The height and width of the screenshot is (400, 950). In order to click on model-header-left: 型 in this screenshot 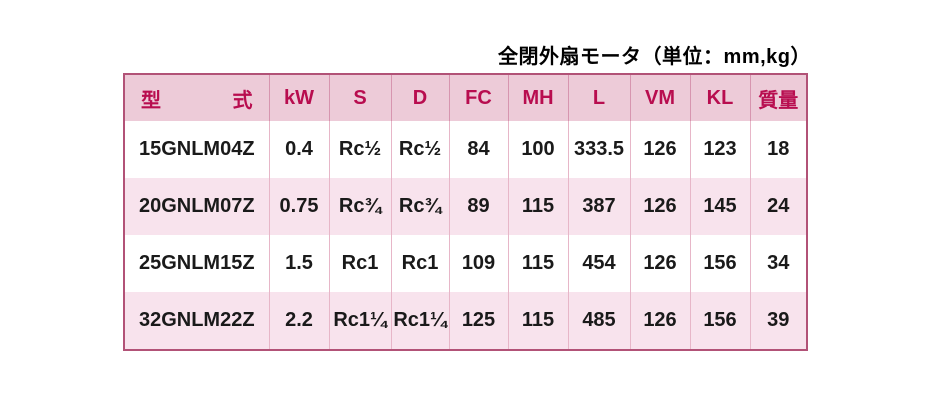, I will do `click(151, 100)`.